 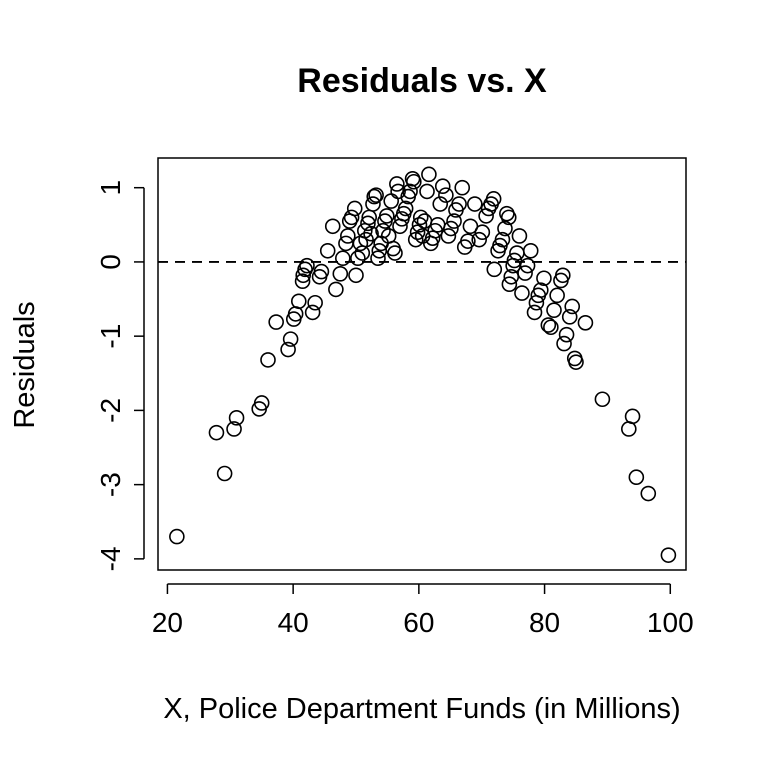 I want to click on y-tick-label: 1, so click(x=110, y=188).